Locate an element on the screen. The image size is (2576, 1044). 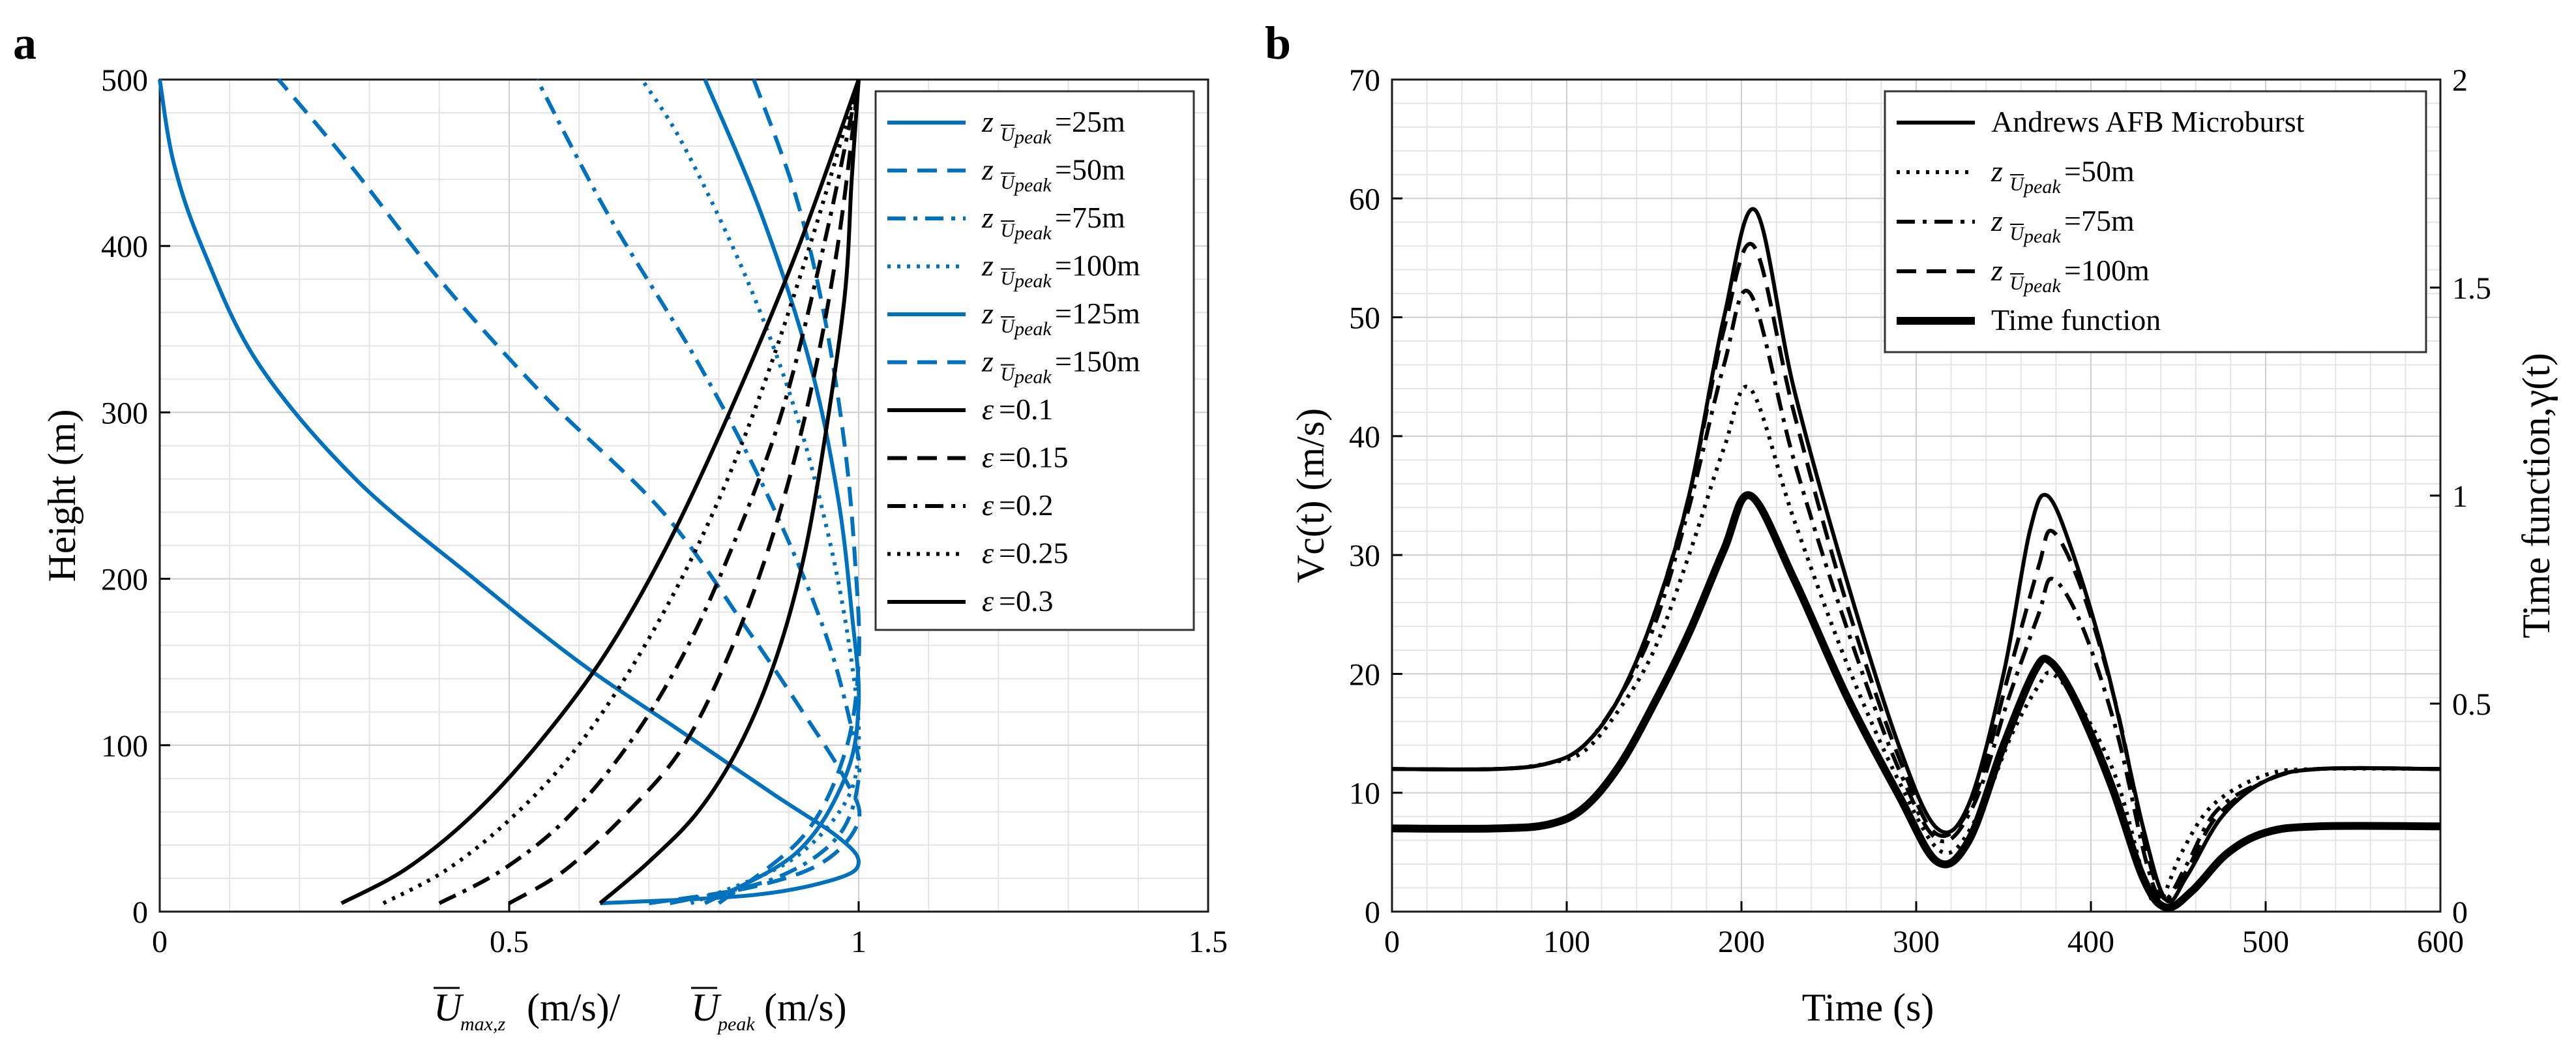
y-tick-label: 200 is located at coordinates (124, 580).